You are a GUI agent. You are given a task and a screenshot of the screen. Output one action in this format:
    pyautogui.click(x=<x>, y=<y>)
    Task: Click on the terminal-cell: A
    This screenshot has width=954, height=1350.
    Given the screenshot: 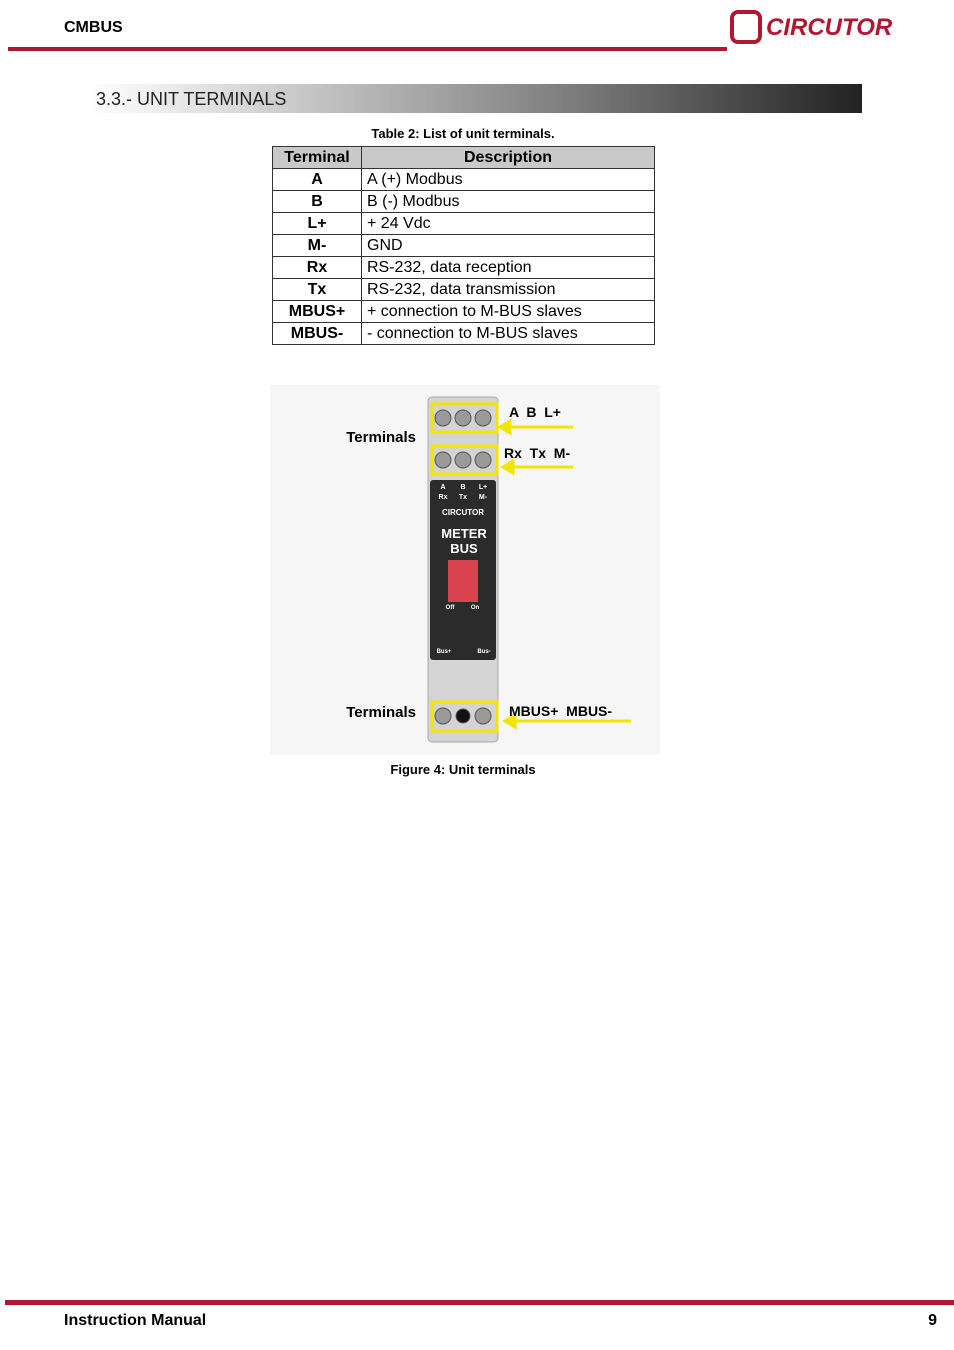 What is the action you would take?
    pyautogui.click(x=317, y=179)
    